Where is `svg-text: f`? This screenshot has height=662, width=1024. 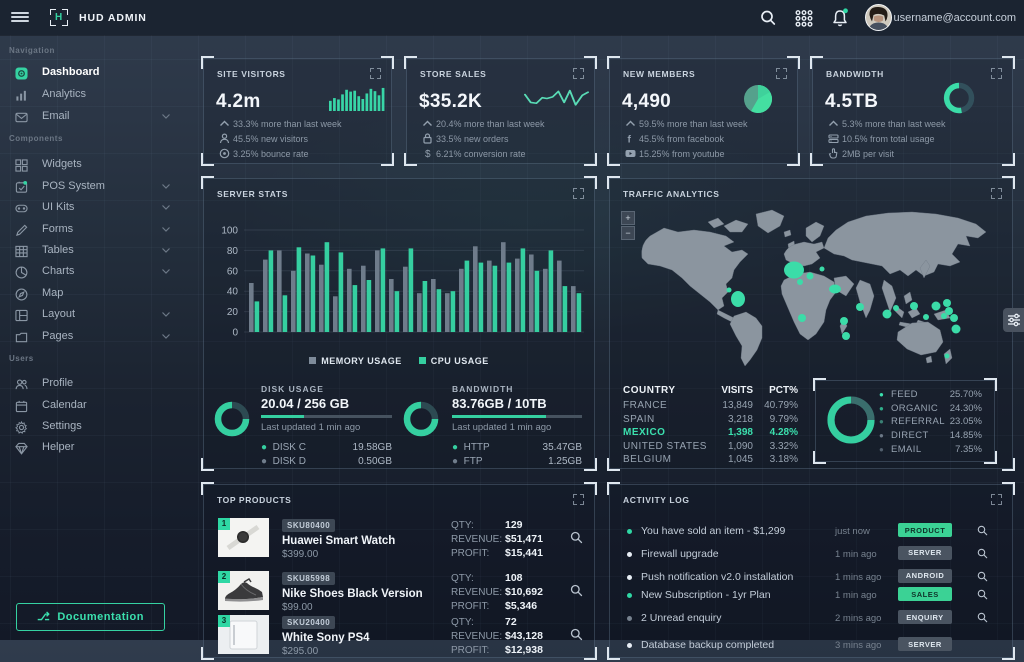
svg-text: f is located at coordinates (630, 140).